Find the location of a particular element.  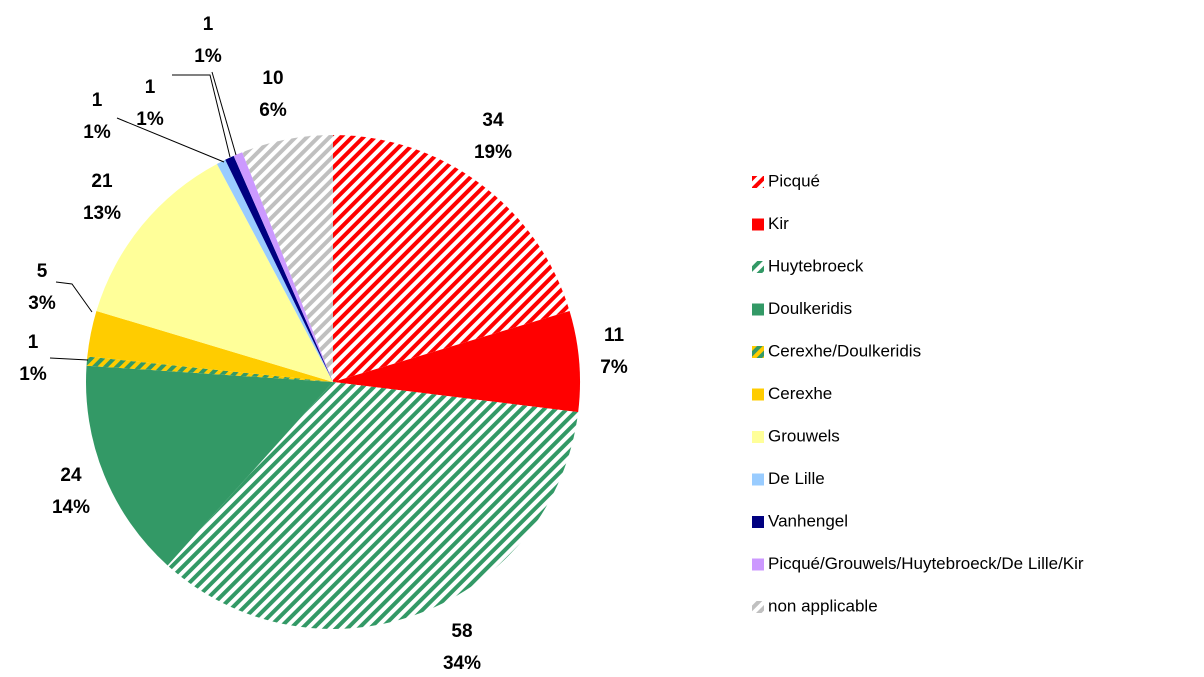

data-label: 10 is located at coordinates (272, 78).